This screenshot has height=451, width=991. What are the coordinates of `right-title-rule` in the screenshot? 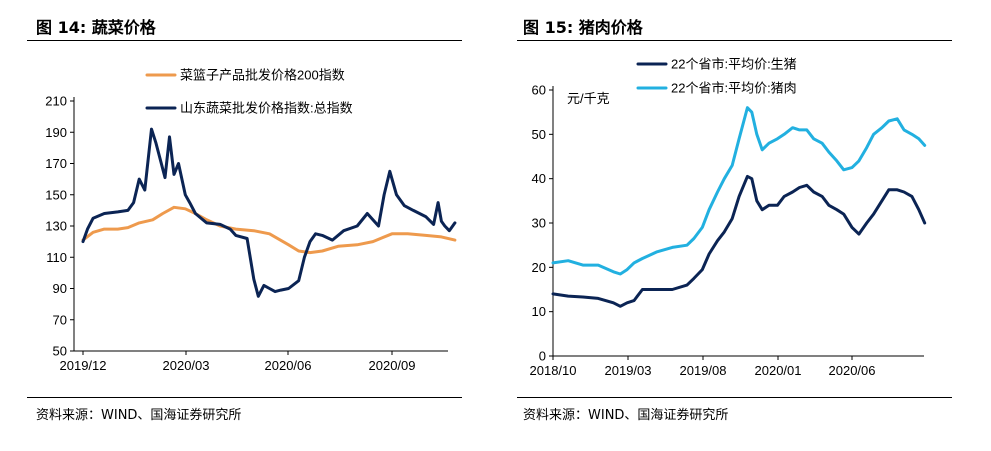 It's located at (734, 40).